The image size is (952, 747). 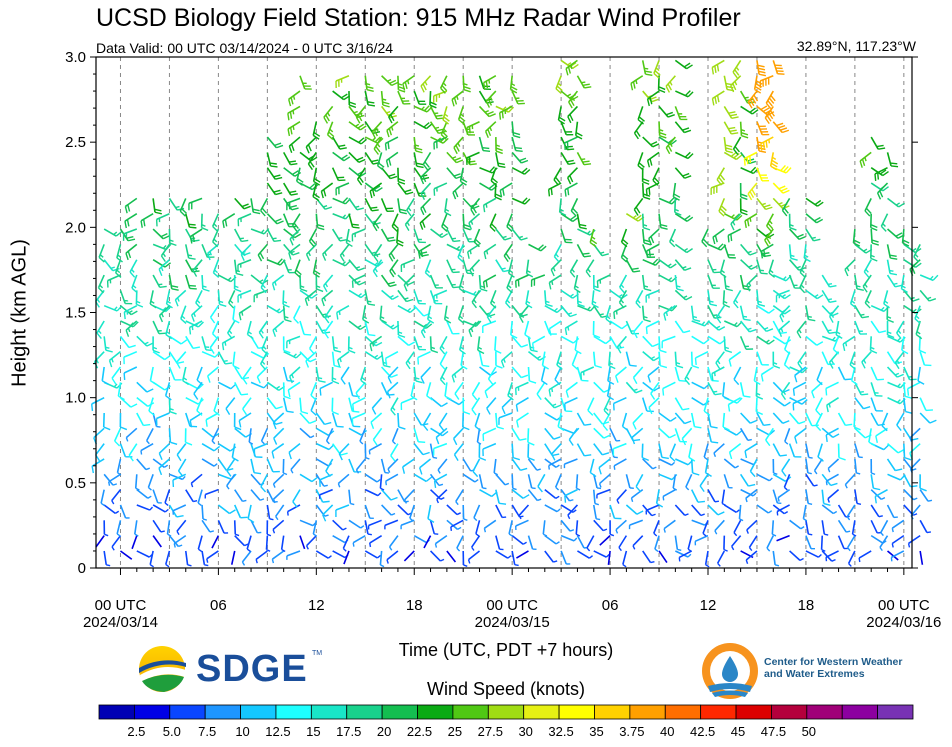 I want to click on colorbar-label: Wind Speed (knots), so click(x=506, y=689).